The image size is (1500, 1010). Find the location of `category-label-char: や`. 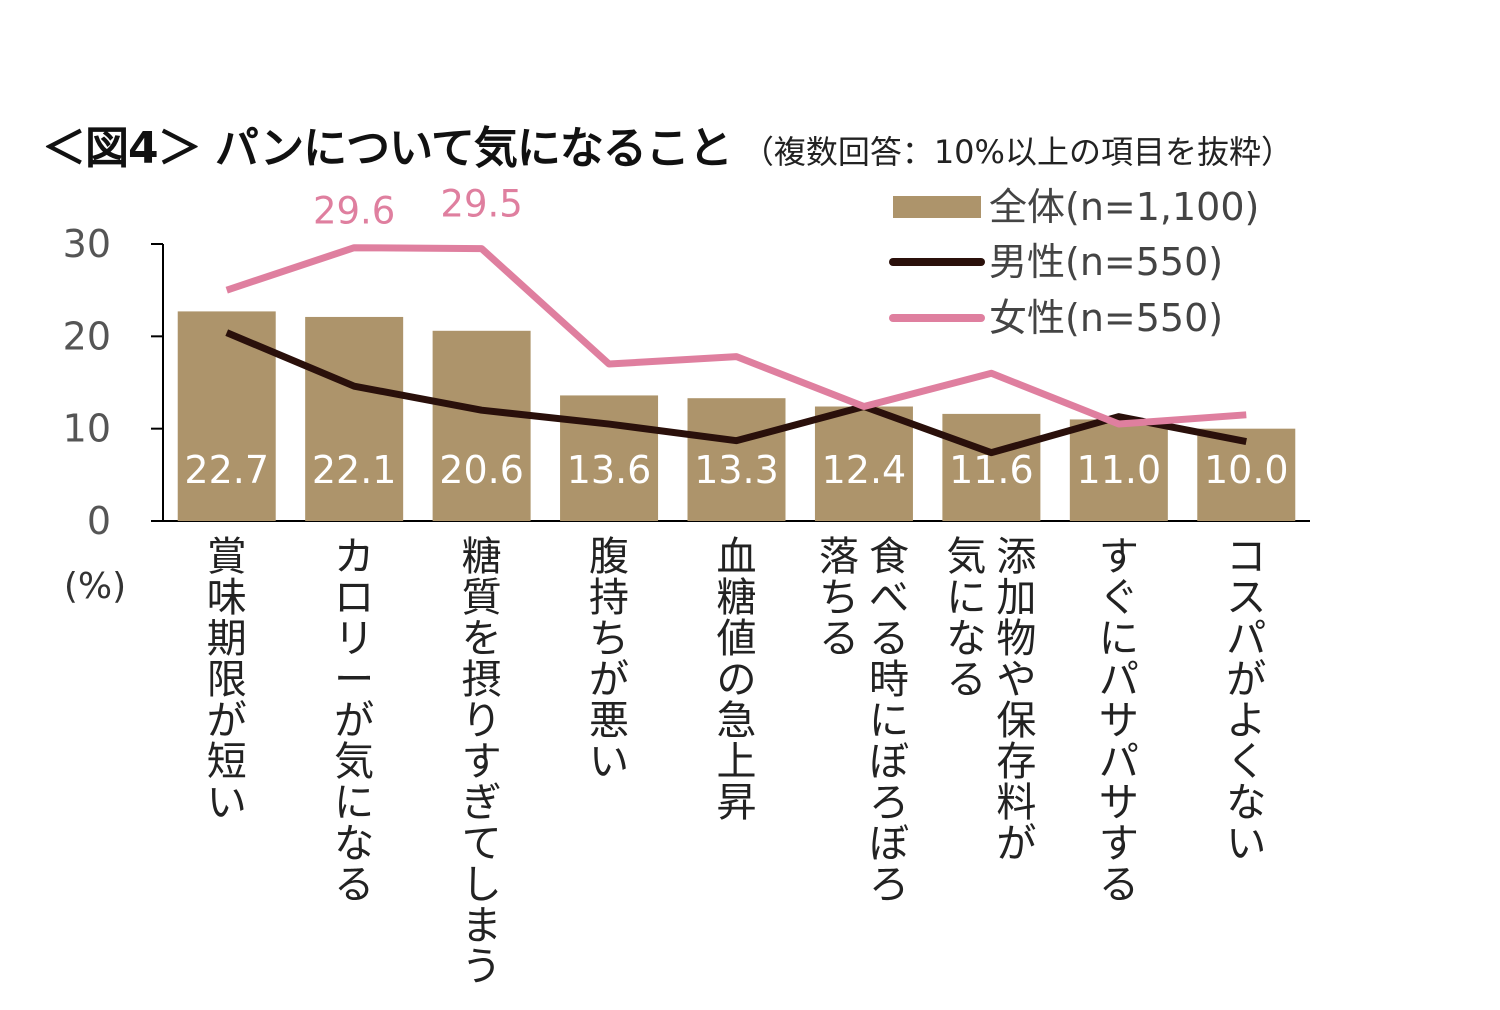

category-label-char: や is located at coordinates (1016, 680).